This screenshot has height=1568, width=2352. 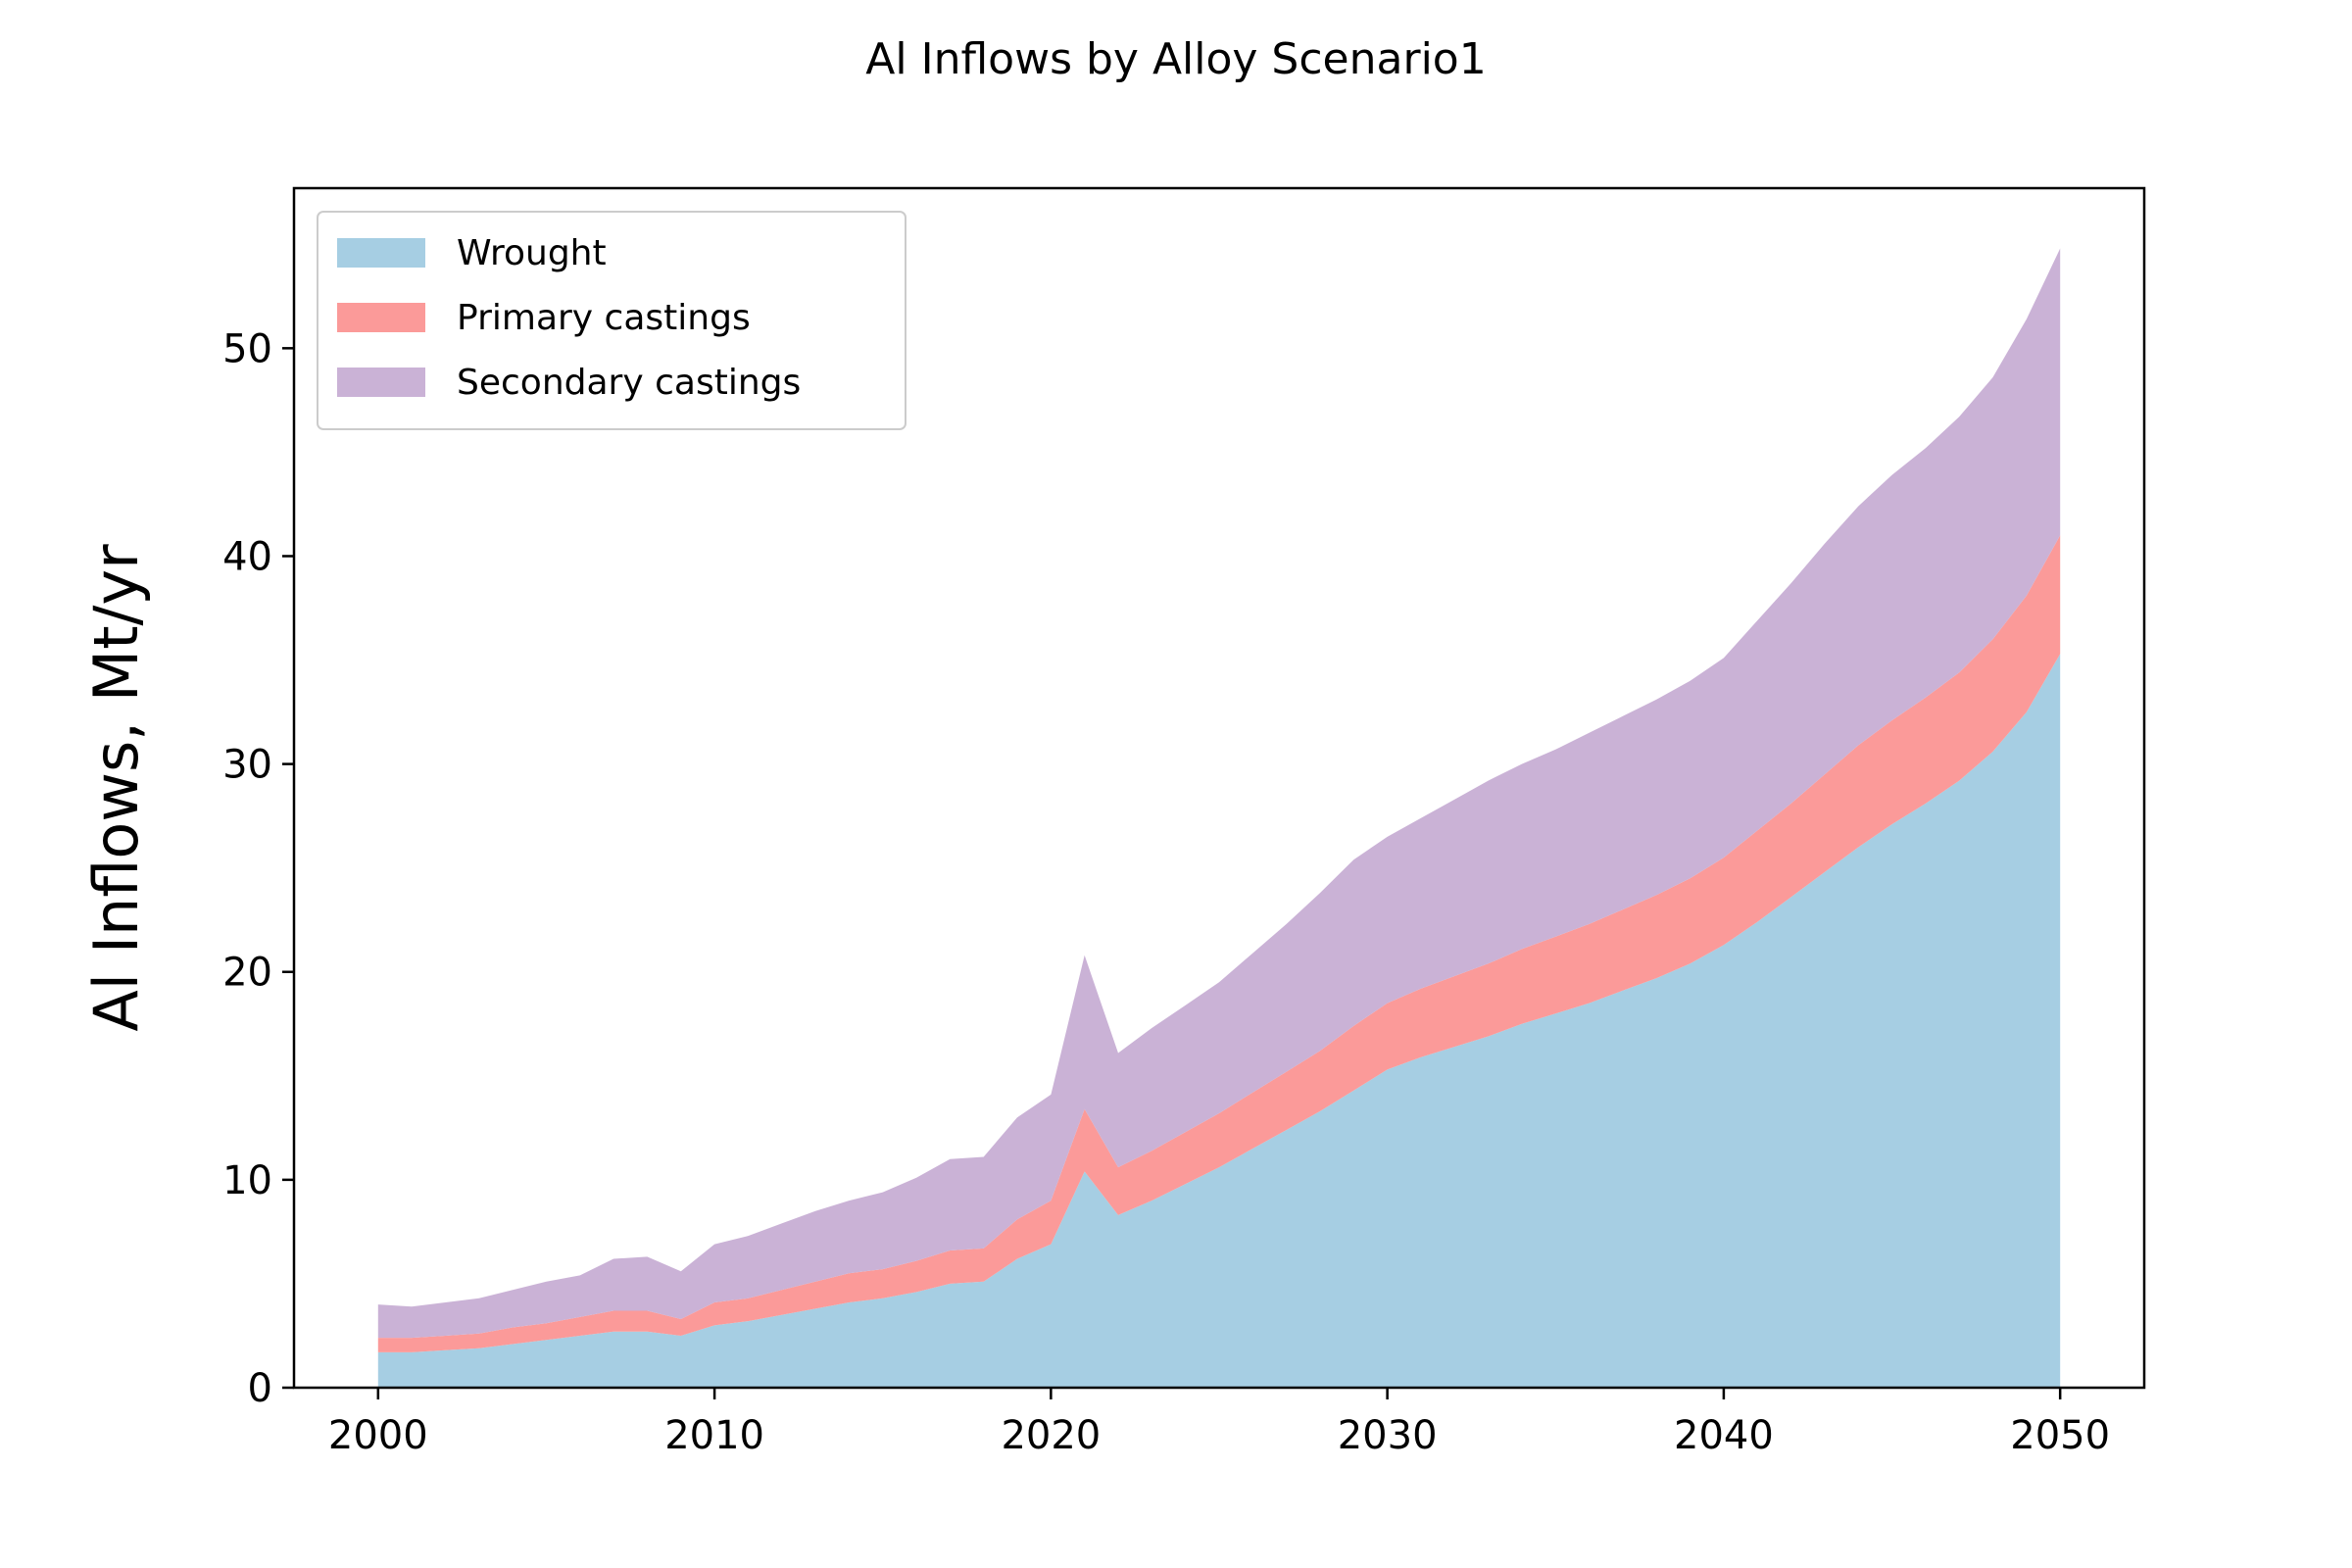 What do you see at coordinates (1724, 1435) in the screenshot?
I see `x-tick-label: 2040` at bounding box center [1724, 1435].